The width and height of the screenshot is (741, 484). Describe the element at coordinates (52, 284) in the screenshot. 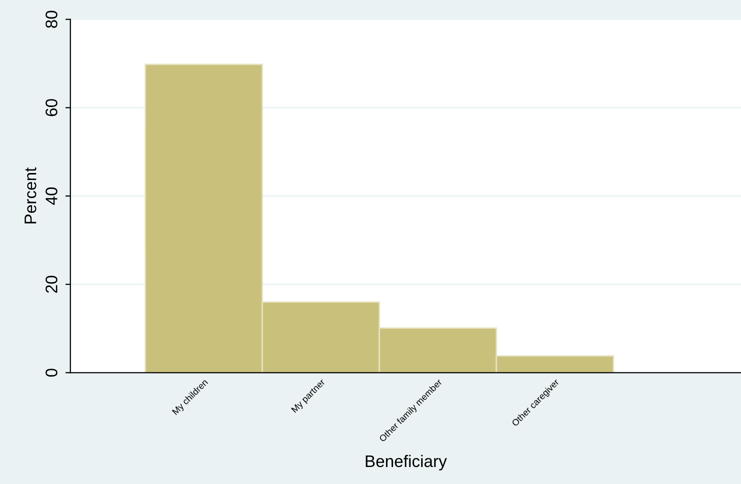

I see `y-tick-label: 20` at that location.